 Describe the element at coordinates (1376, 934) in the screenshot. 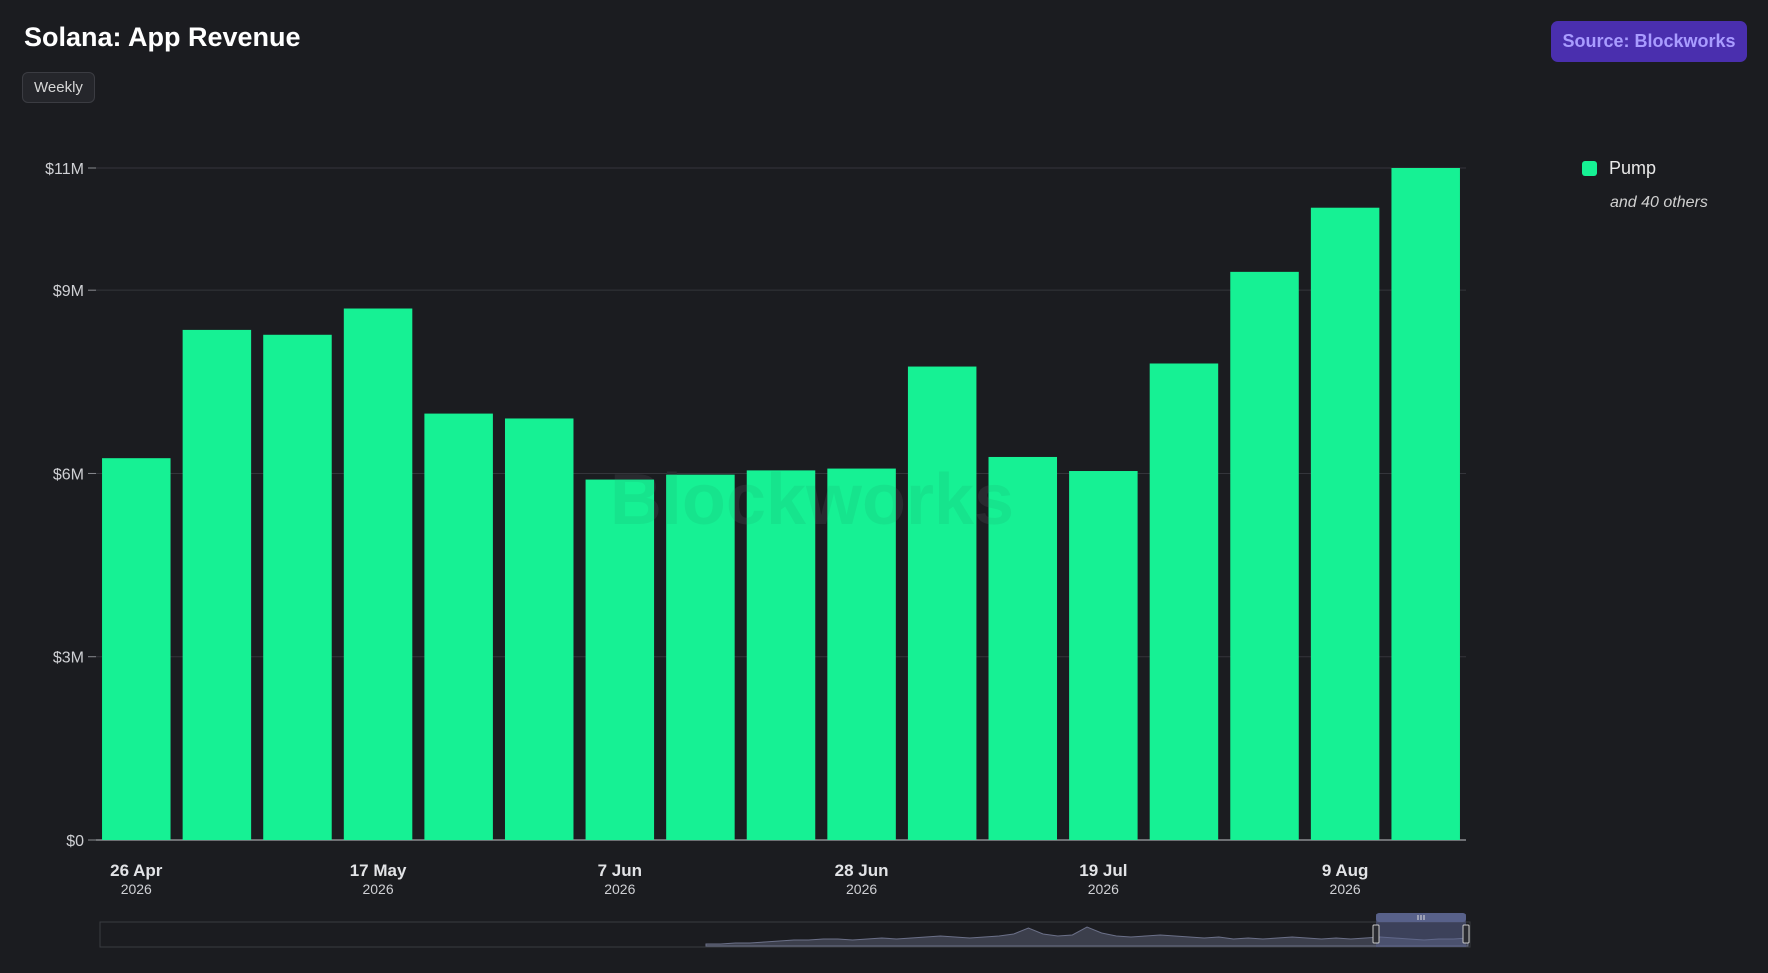

I see `navigator-handle-left` at that location.